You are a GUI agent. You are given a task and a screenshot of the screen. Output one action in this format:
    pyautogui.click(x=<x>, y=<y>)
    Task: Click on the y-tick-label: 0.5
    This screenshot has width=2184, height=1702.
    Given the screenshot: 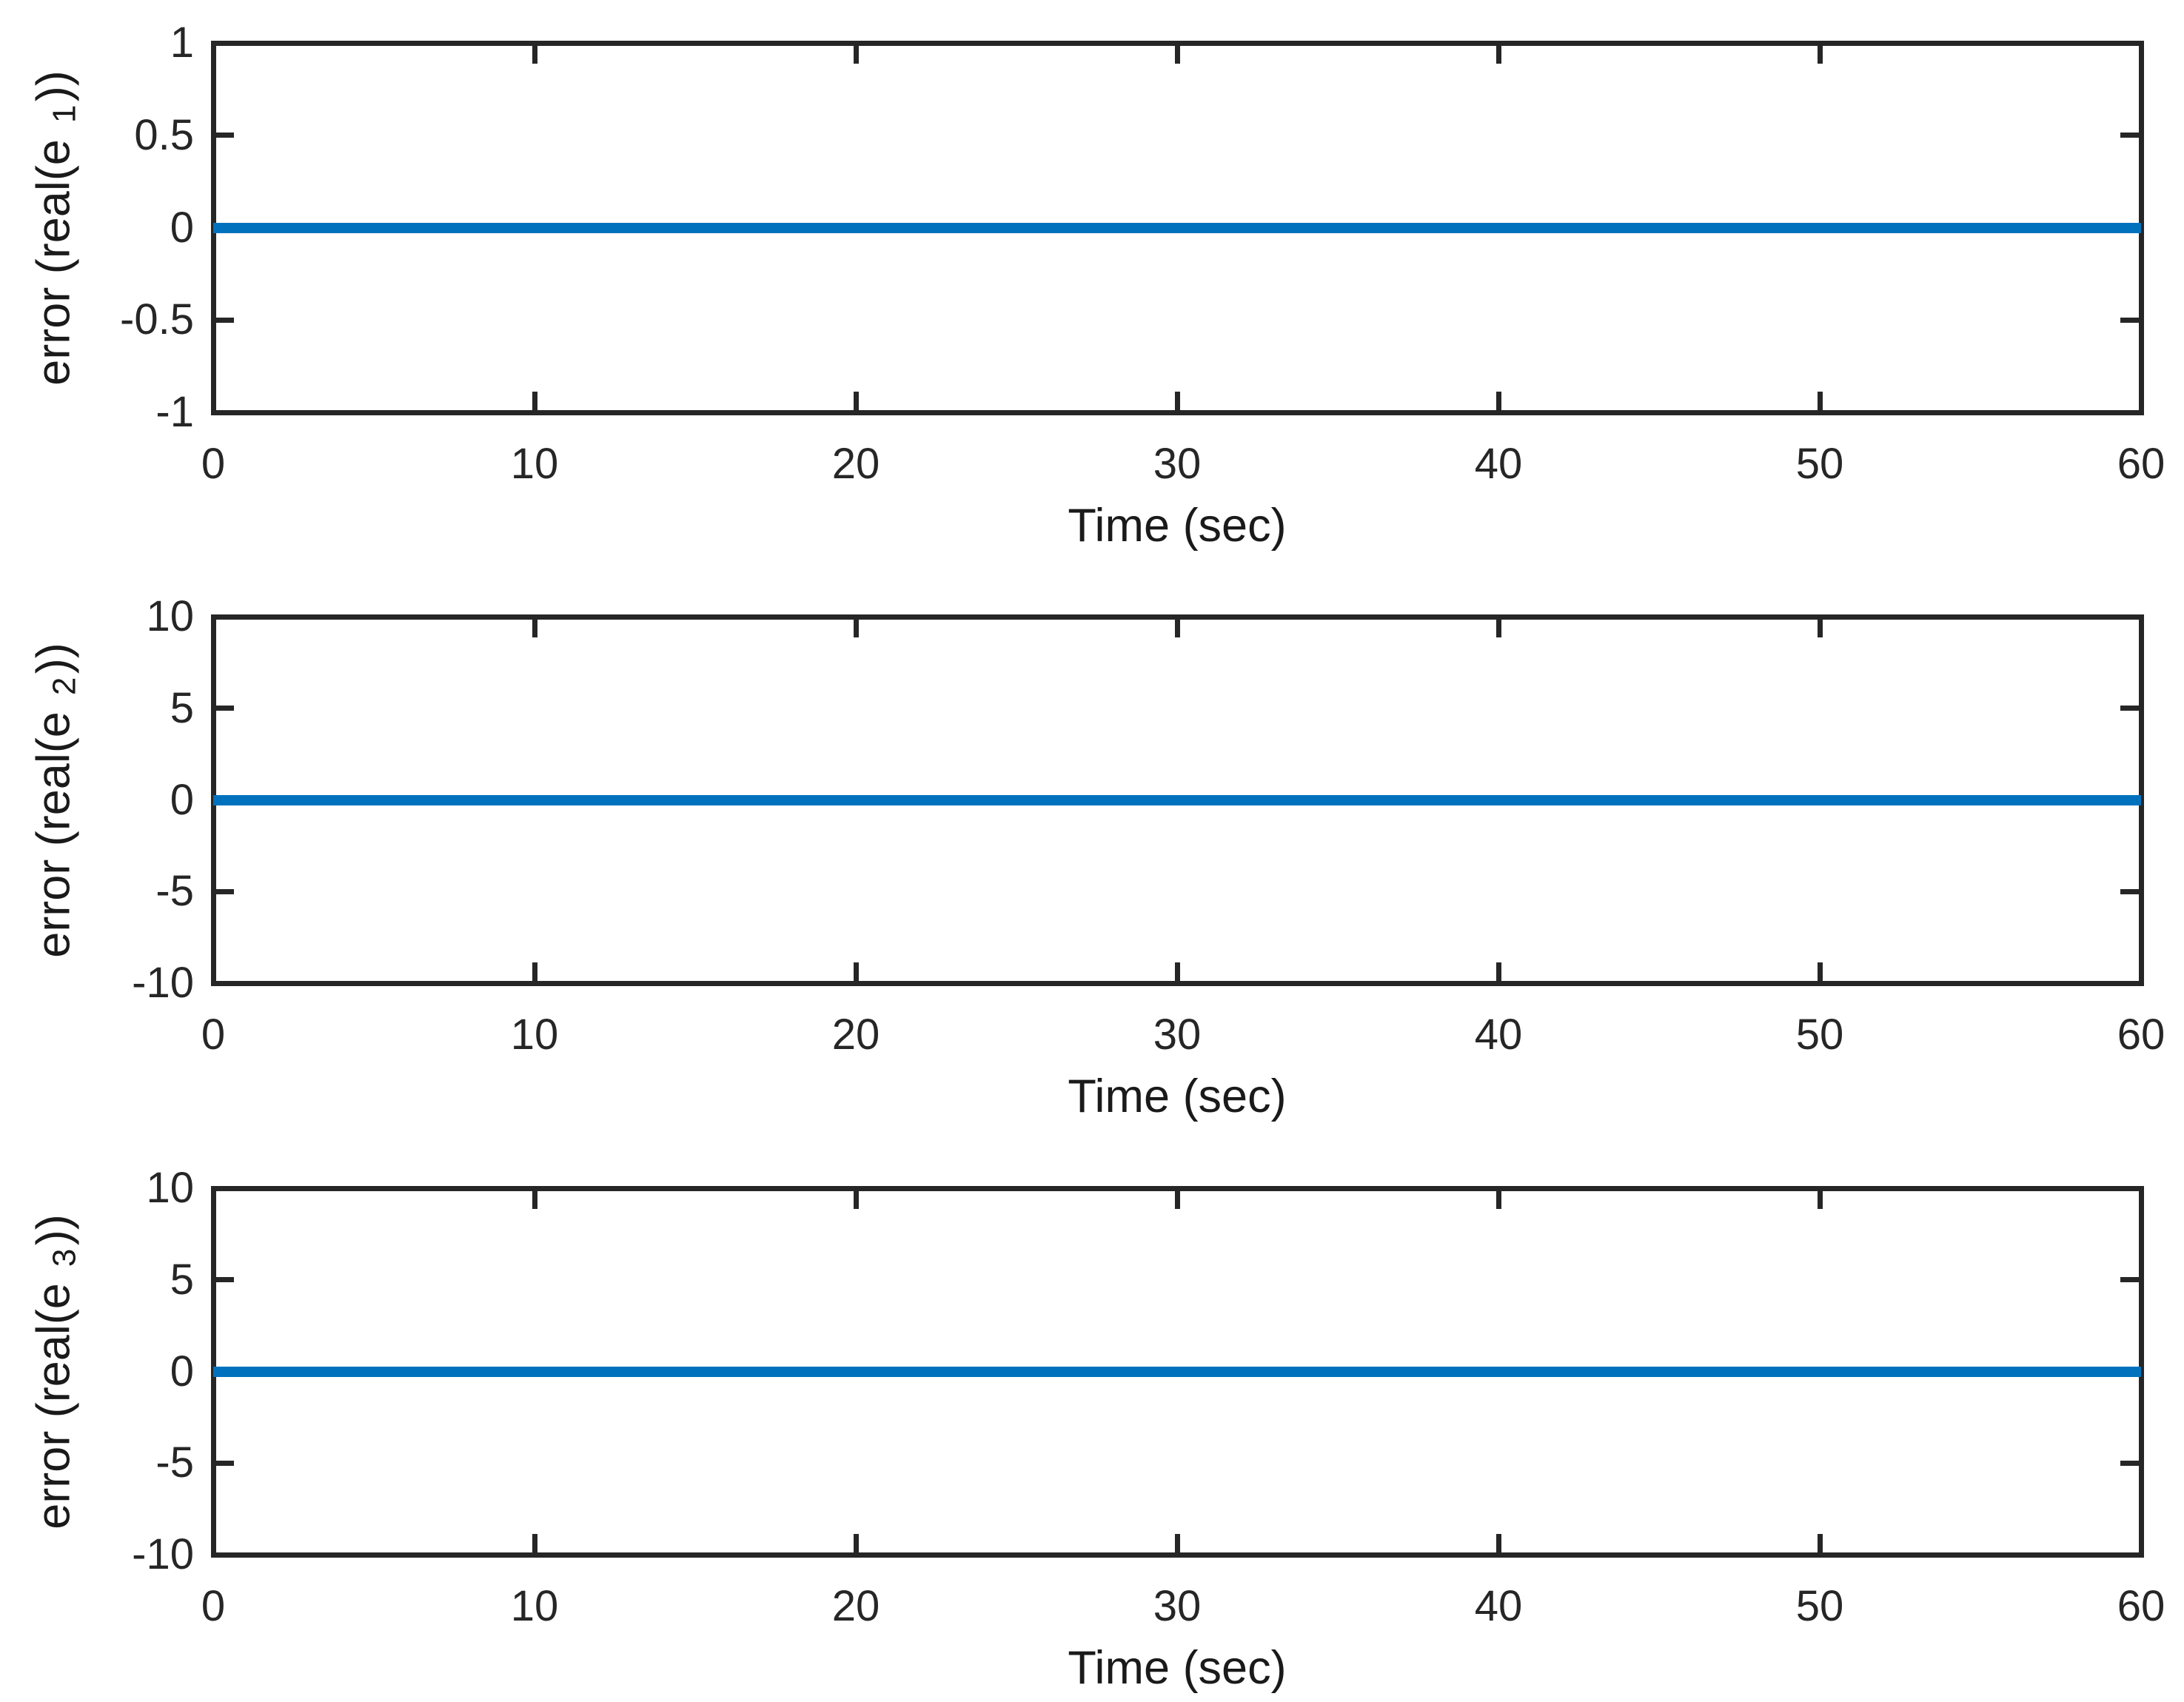 What is the action you would take?
    pyautogui.click(x=164, y=134)
    